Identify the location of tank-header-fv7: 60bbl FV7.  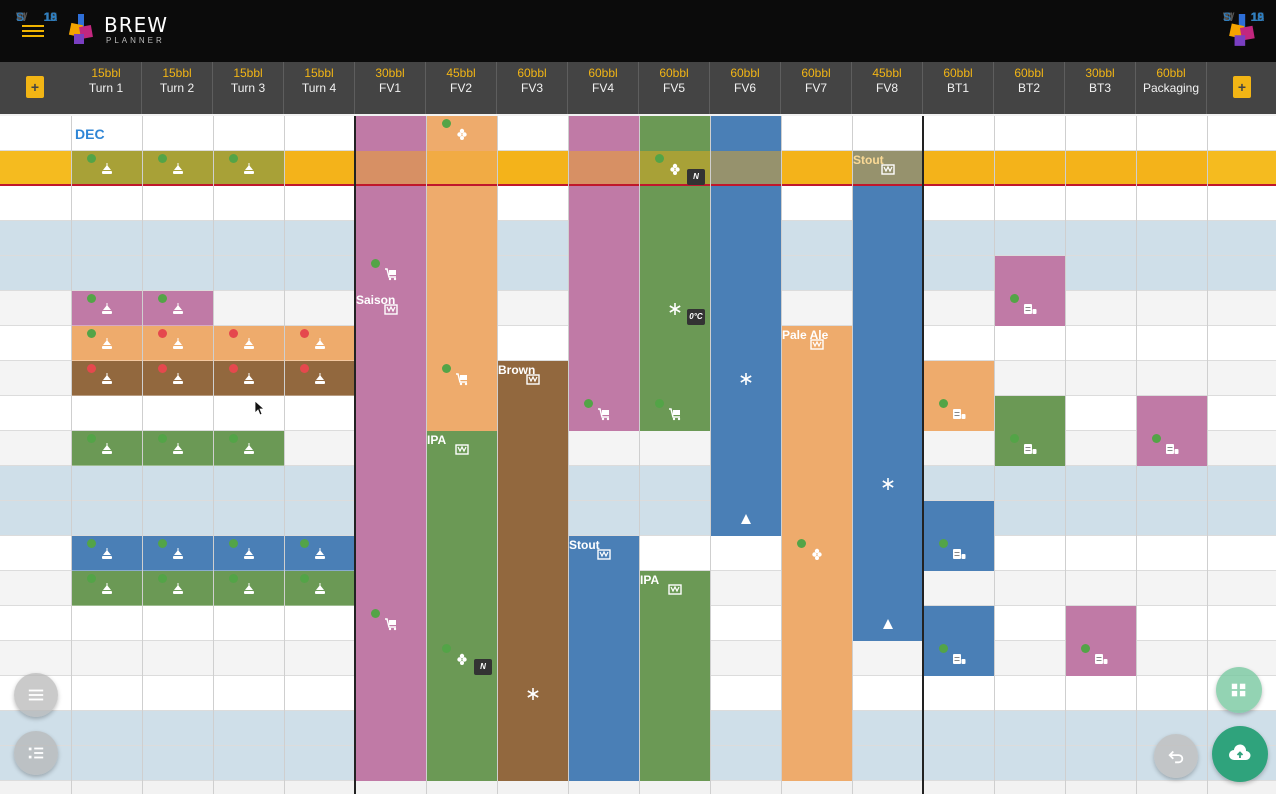
(816, 88).